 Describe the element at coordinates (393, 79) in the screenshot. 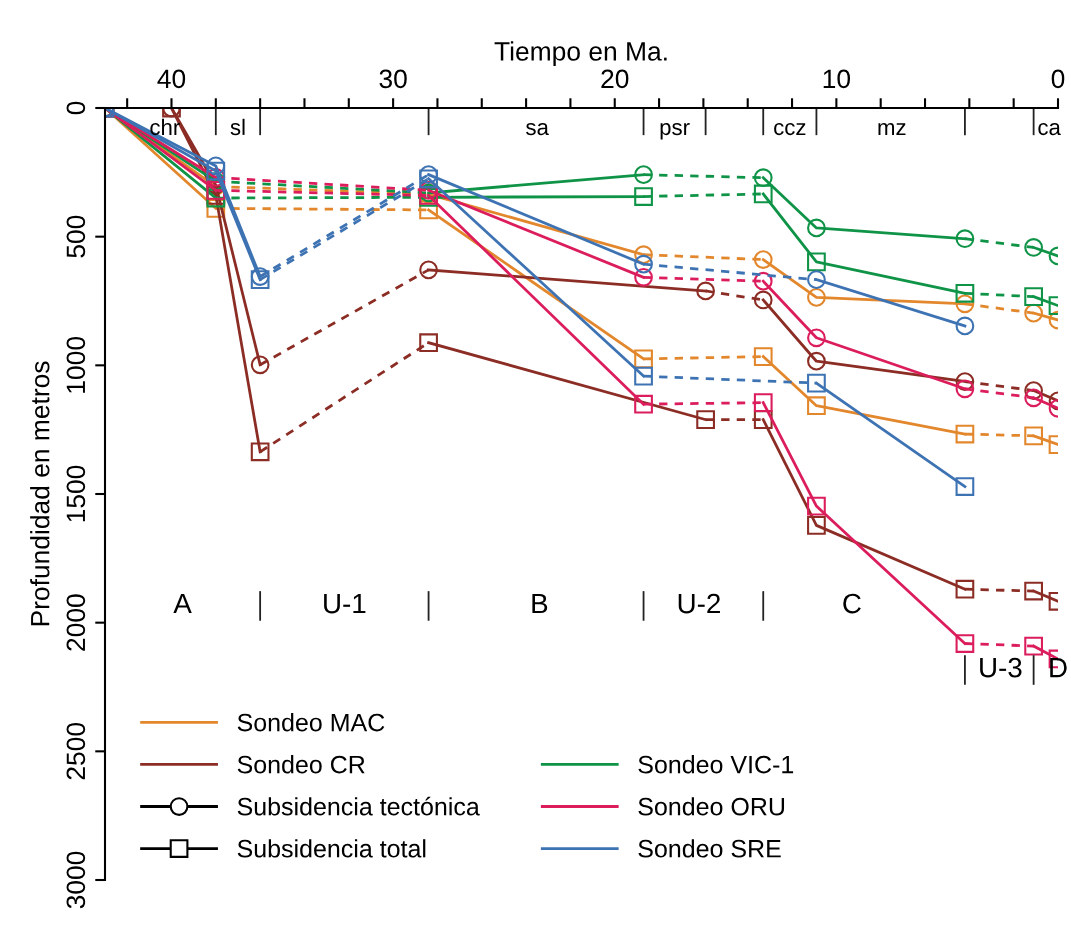

I see `x-tick-label: 30` at that location.